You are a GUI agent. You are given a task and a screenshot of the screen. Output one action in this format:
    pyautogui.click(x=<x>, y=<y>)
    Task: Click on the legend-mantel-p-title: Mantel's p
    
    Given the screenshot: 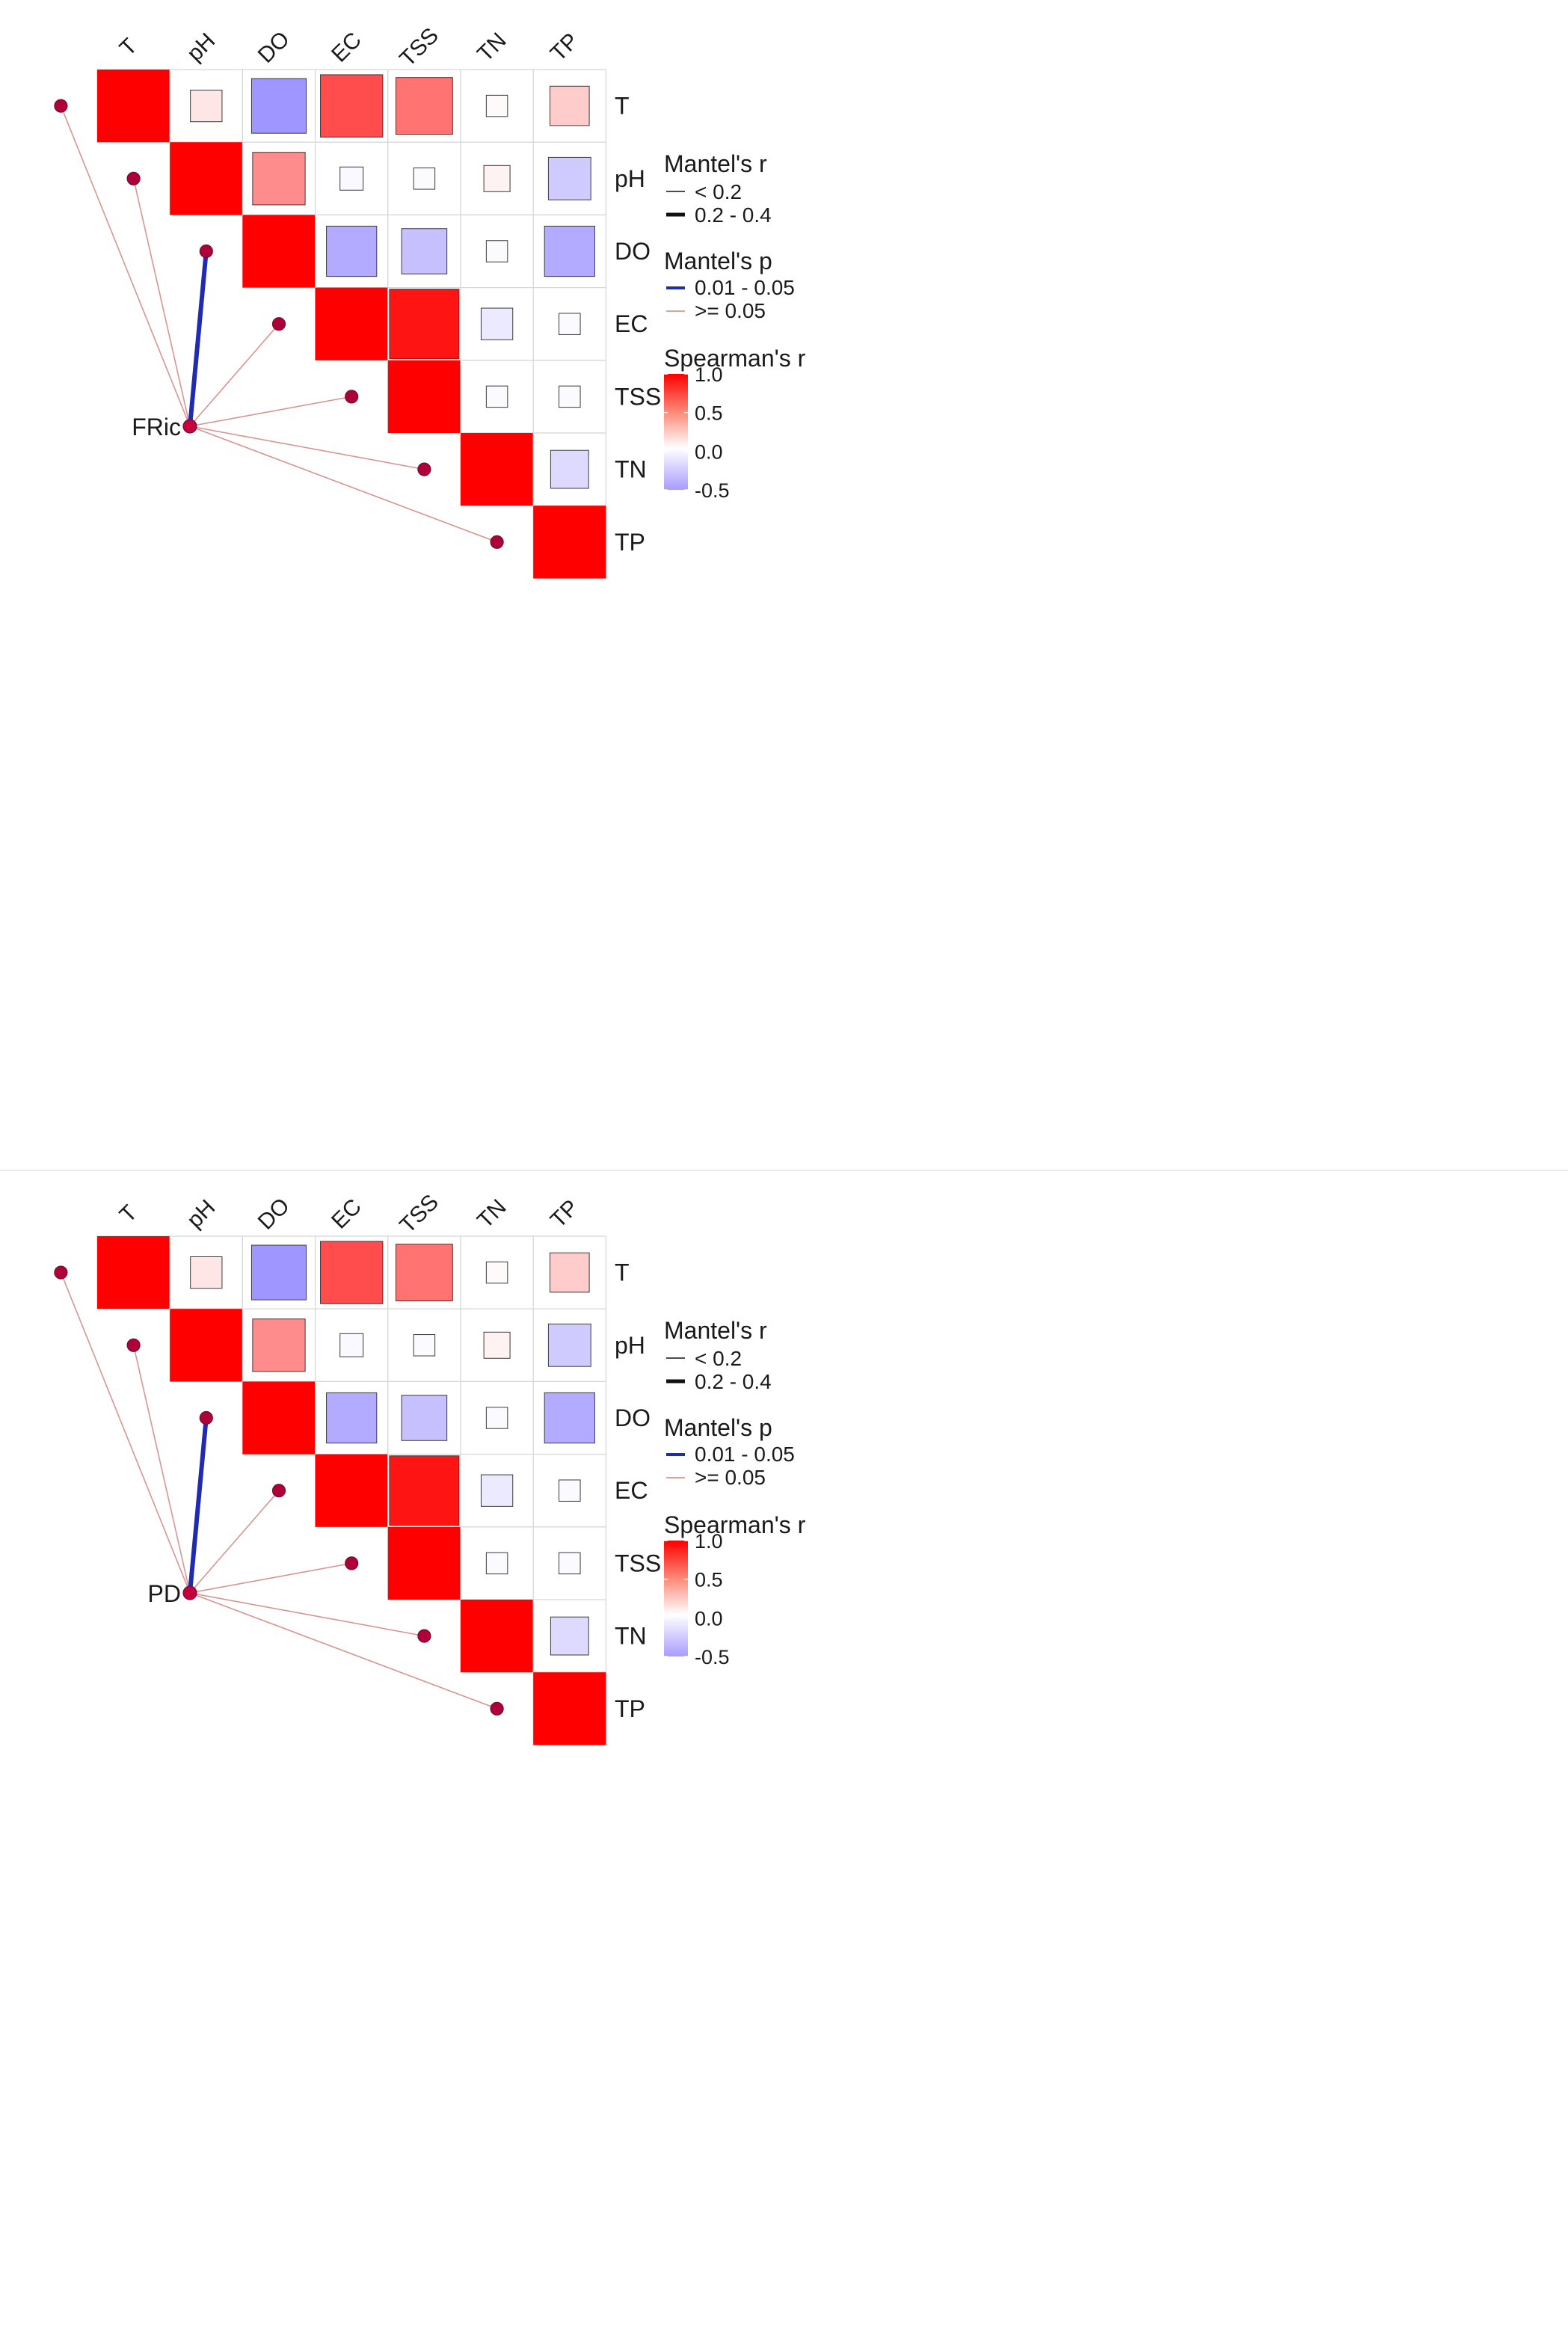 What is the action you would take?
    pyautogui.click(x=718, y=261)
    